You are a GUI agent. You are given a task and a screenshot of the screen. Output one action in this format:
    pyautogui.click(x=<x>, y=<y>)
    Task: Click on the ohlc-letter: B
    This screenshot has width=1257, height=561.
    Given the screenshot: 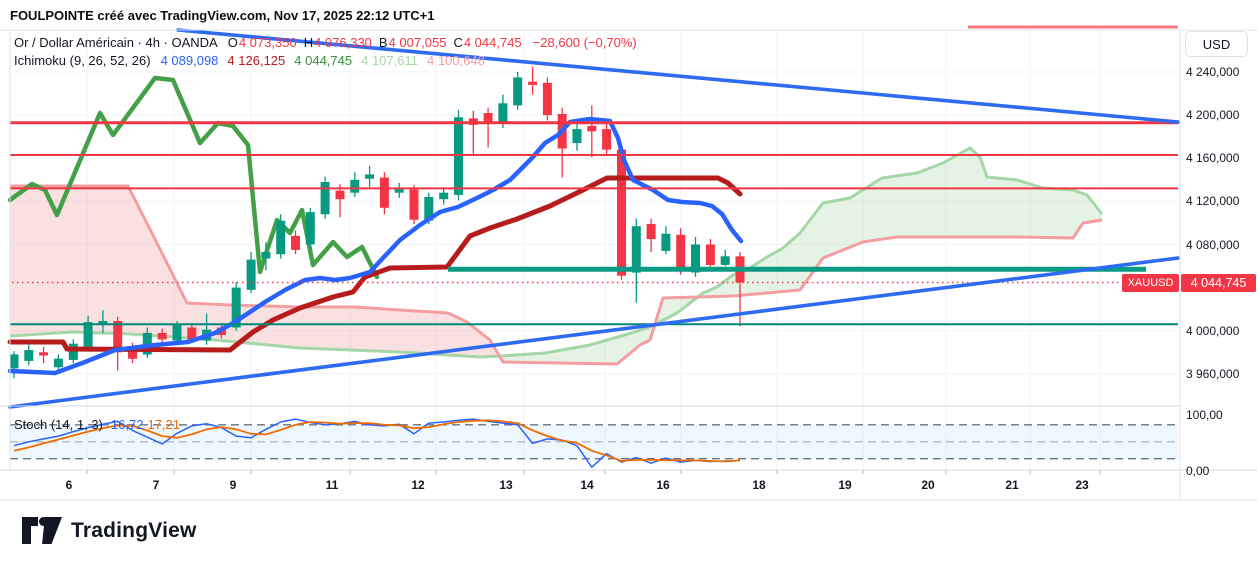 What is the action you would take?
    pyautogui.click(x=383, y=42)
    